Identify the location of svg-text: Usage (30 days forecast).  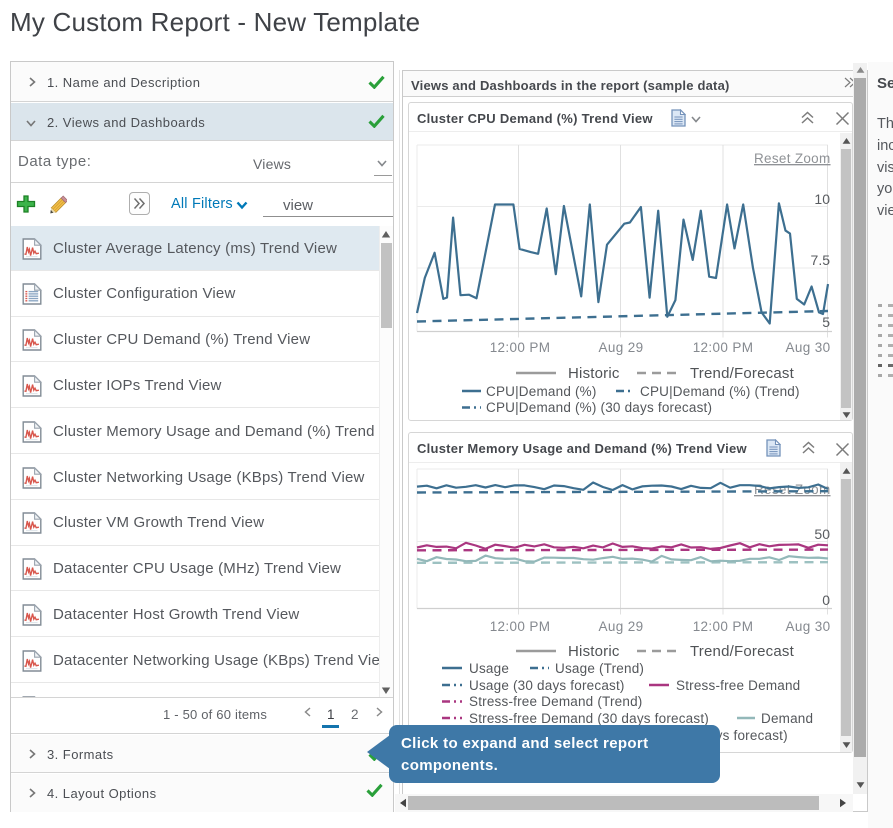
(547, 685).